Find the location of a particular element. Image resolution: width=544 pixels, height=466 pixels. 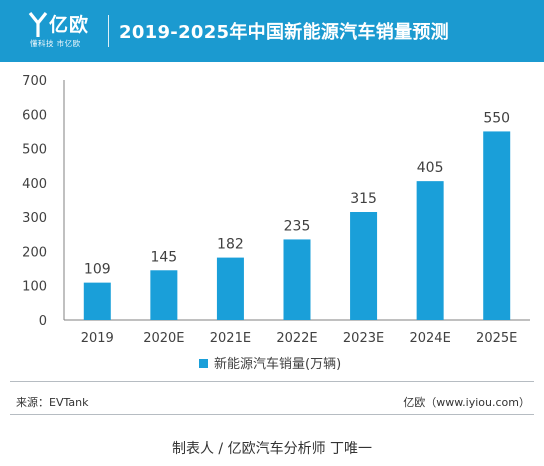

legend-swatch is located at coordinates (203, 363).